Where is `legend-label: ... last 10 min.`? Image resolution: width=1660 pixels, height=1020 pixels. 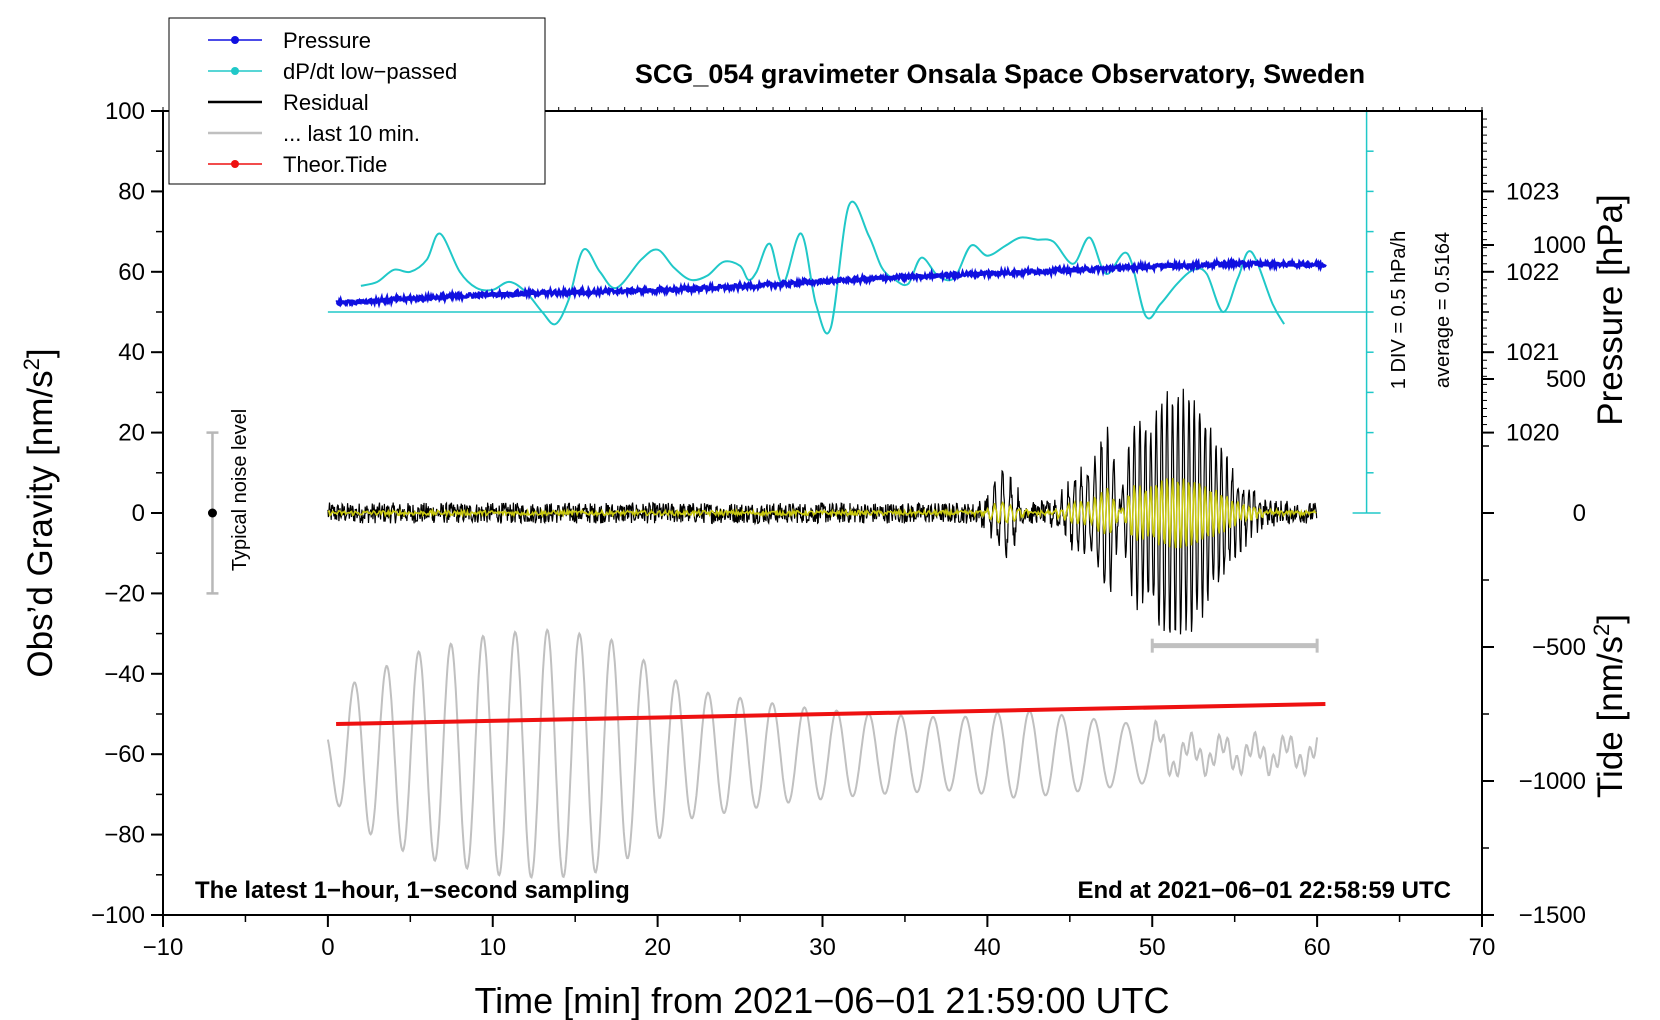 legend-label: ... last 10 min. is located at coordinates (351, 133).